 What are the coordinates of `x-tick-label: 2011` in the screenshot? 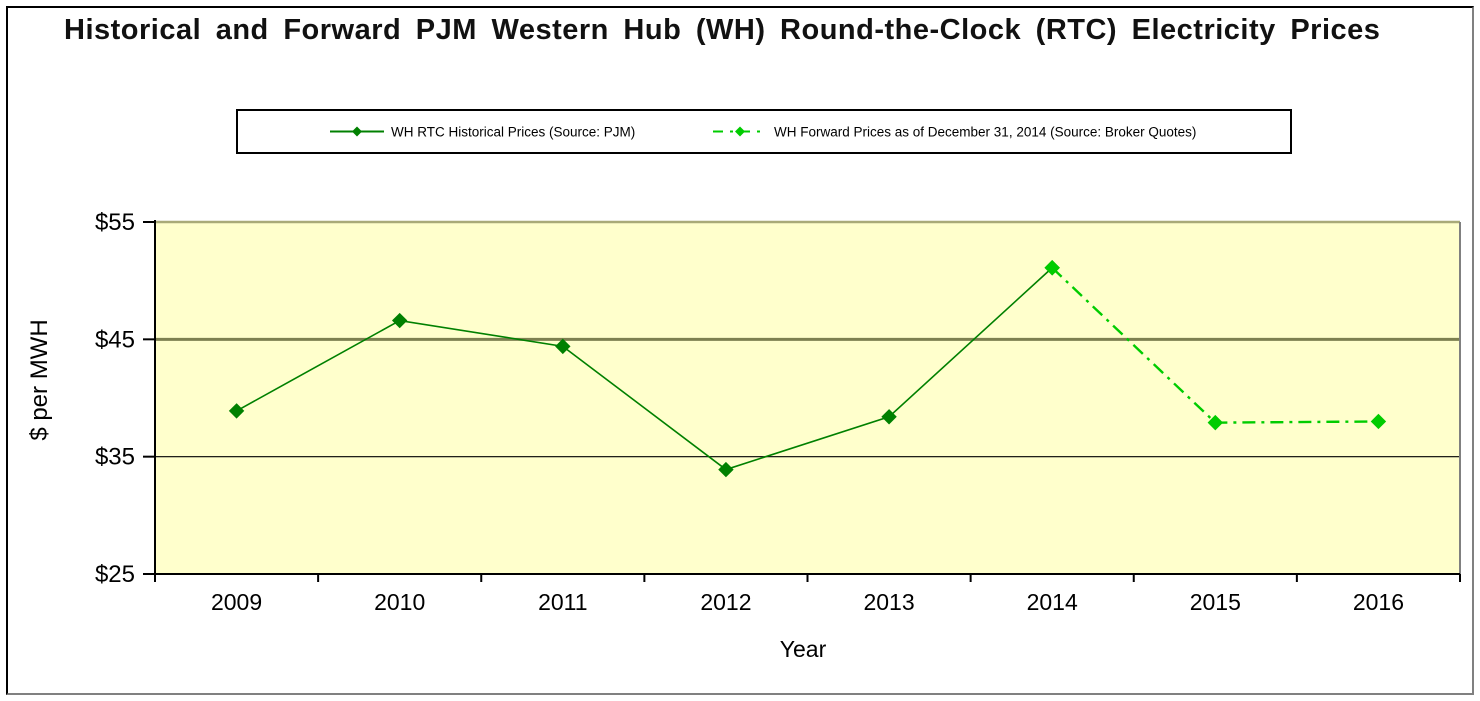 It's located at (562, 602).